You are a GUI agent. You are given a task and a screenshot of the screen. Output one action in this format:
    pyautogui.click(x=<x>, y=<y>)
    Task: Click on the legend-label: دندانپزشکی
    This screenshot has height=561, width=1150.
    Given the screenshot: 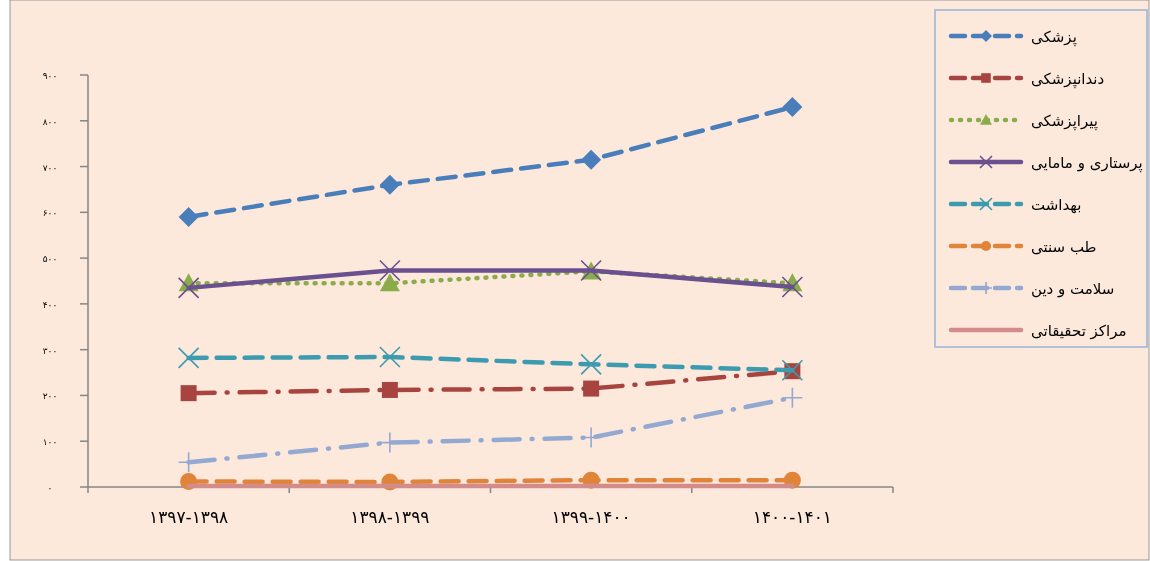 What is the action you would take?
    pyautogui.click(x=1068, y=79)
    